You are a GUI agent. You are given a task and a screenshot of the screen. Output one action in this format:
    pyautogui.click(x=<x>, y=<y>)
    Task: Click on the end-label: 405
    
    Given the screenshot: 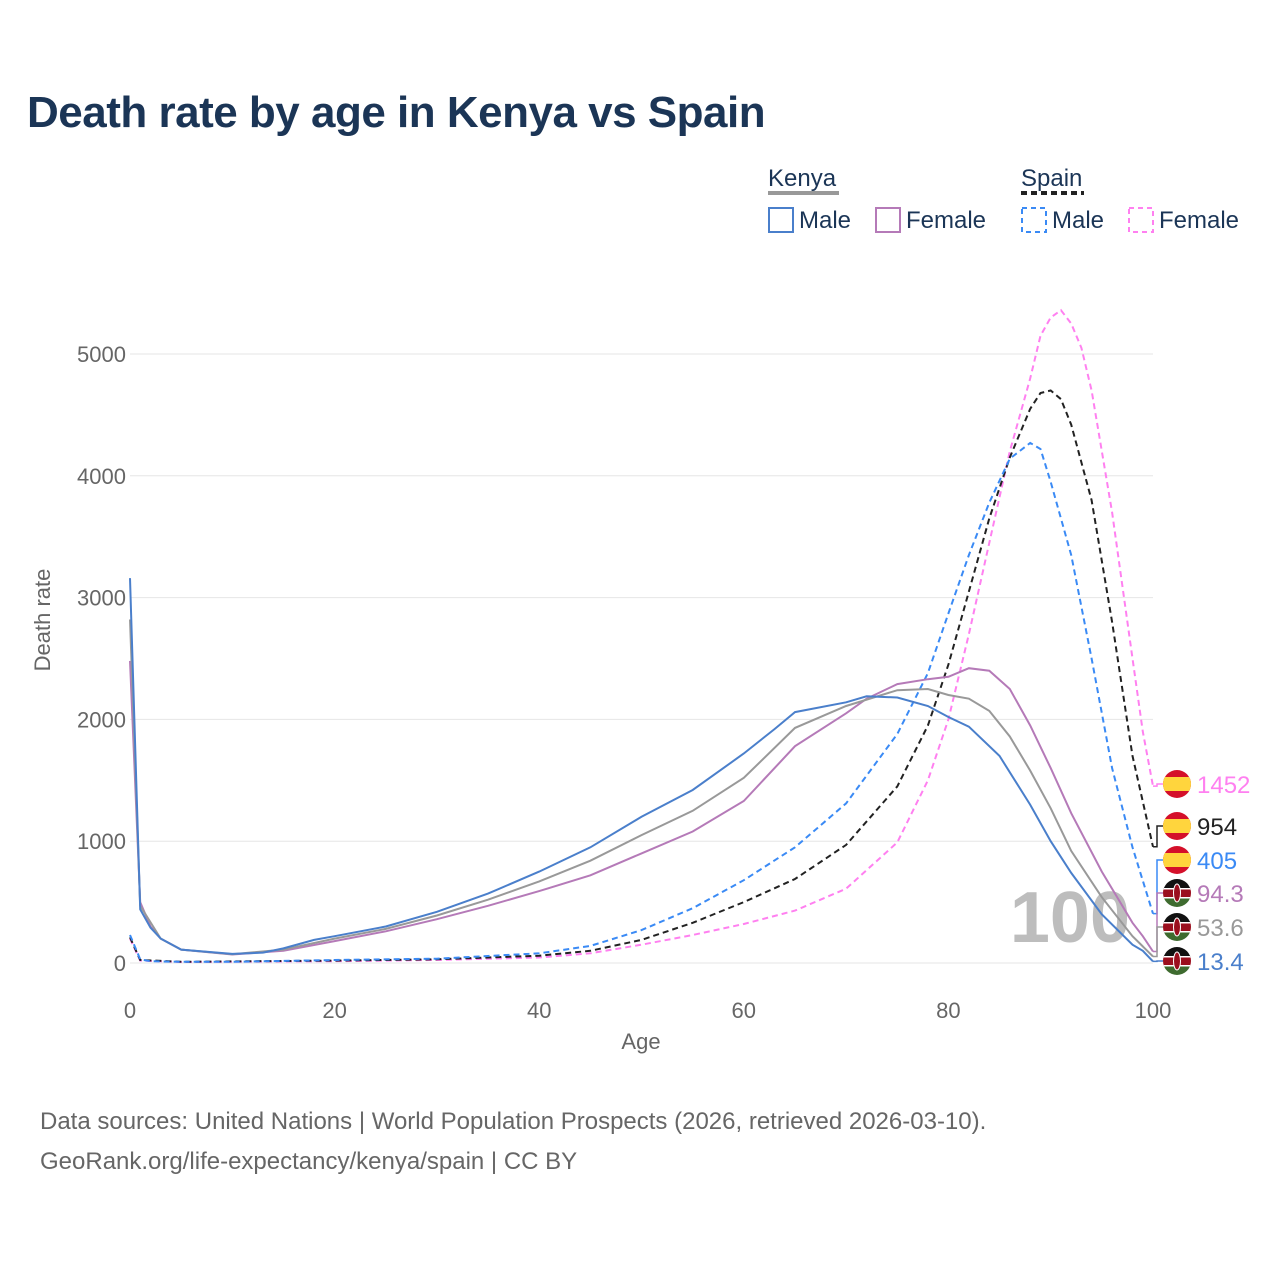 What is the action you would take?
    pyautogui.click(x=1217, y=861)
    